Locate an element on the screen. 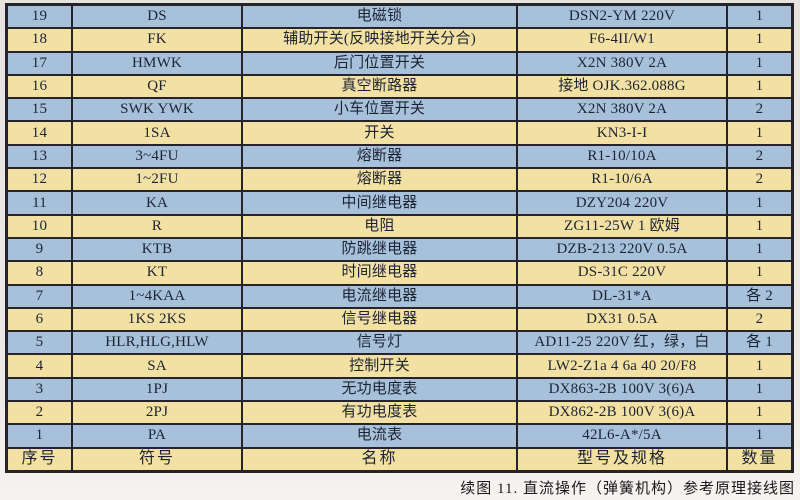 The height and width of the screenshot is (500, 800). table-row: 9 KTB 防跳继电器 DZB-213 220V 0.5A 1 is located at coordinates (399, 250).